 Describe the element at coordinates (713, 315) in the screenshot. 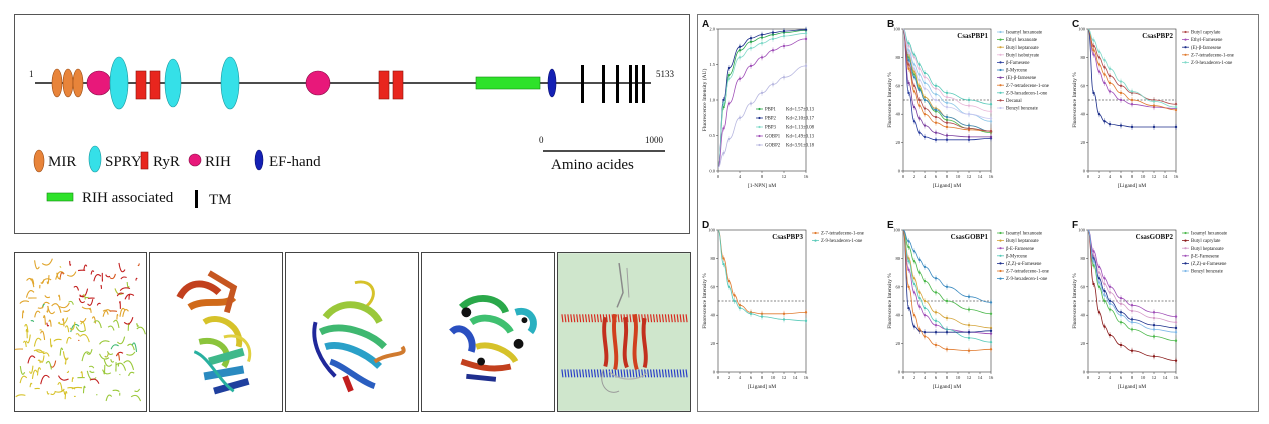

I see `y-tick-label: 40` at that location.